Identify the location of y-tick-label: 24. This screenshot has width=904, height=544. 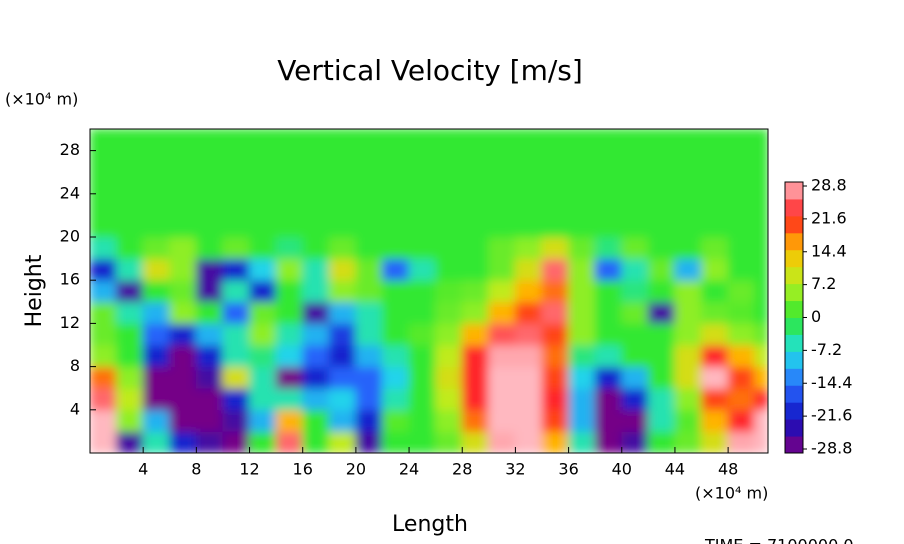
(70, 192).